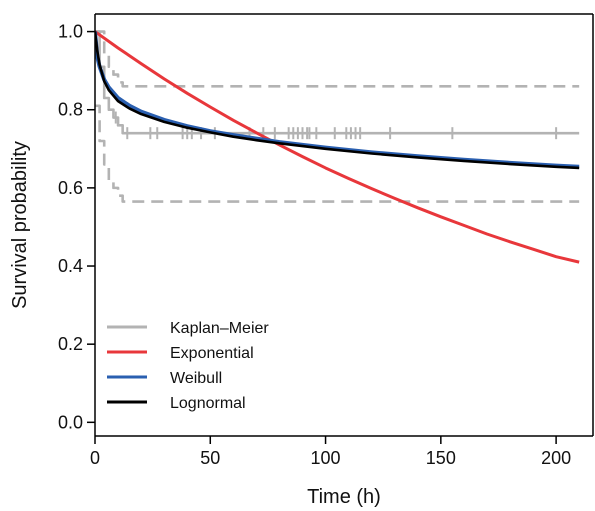  What do you see at coordinates (210, 458) in the screenshot?
I see `x-tick-label: 50` at bounding box center [210, 458].